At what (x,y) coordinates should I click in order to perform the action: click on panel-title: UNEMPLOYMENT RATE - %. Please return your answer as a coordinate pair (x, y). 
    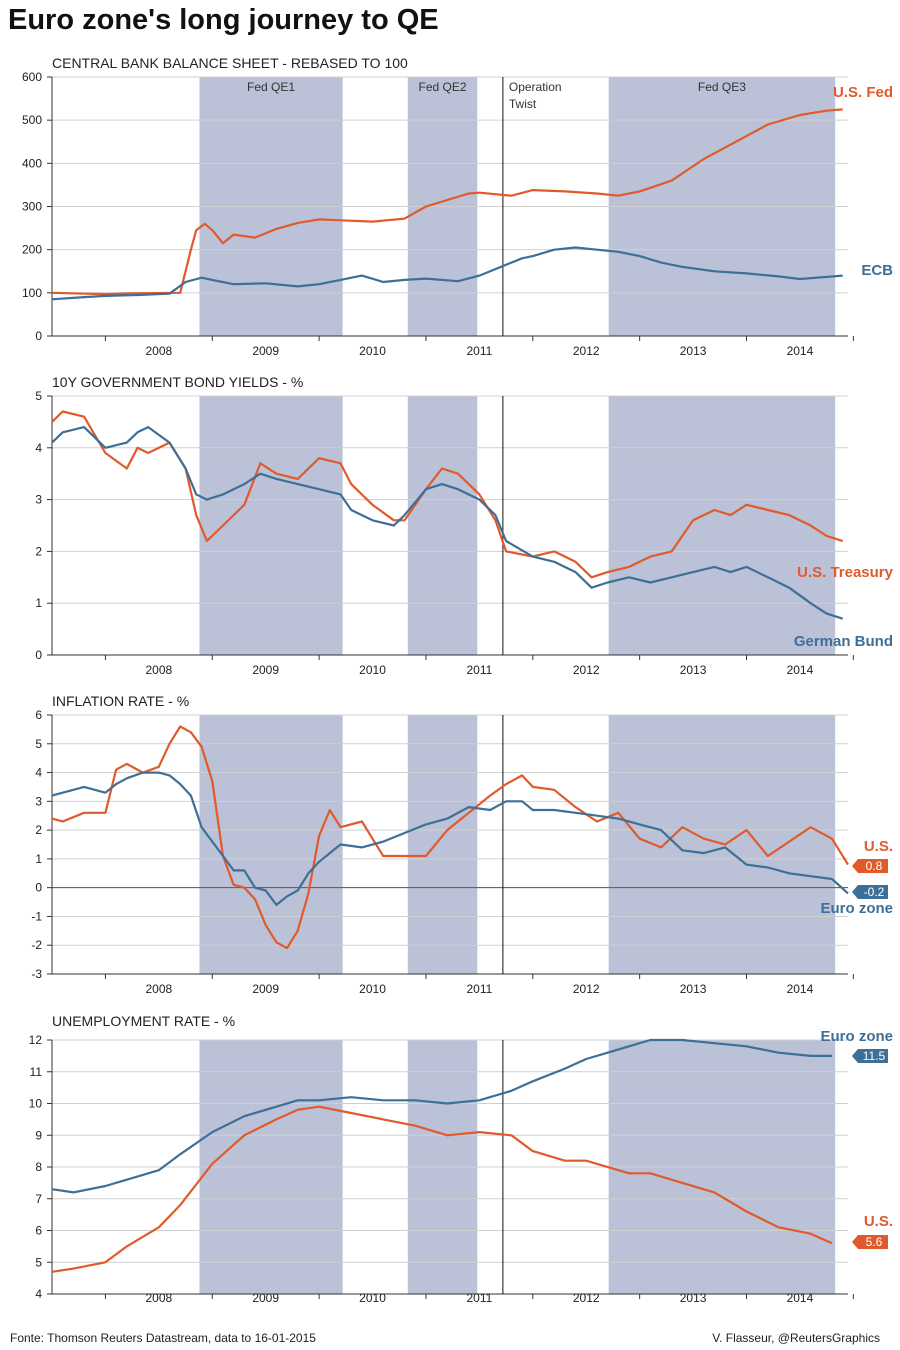
    Looking at the image, I should click on (143, 1021).